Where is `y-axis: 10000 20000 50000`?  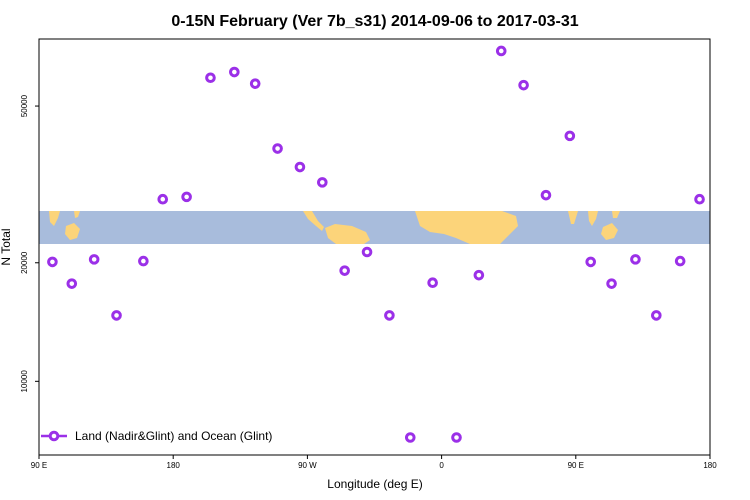
y-axis: 10000 20000 50000 is located at coordinates (29, 243).